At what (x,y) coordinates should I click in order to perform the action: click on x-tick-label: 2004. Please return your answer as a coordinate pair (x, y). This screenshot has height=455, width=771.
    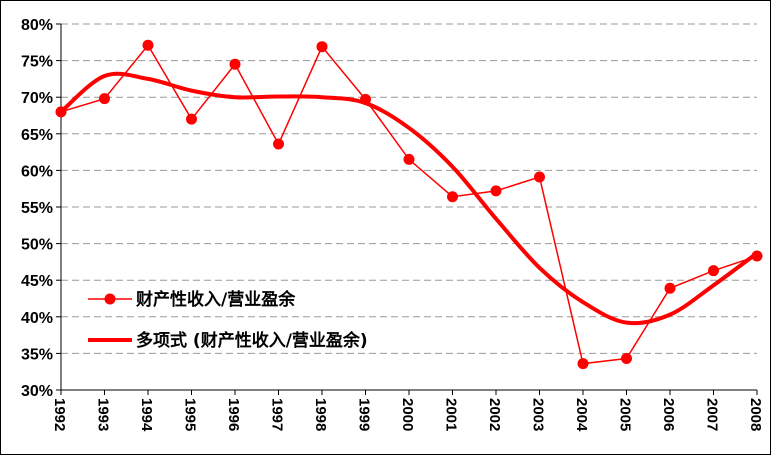
    Looking at the image, I should click on (581, 415).